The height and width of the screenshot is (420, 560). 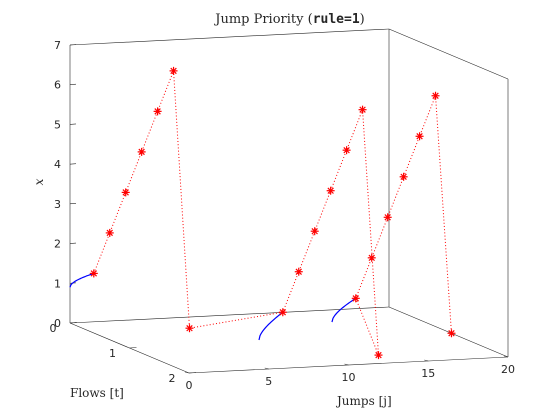 I want to click on x-tick-label: 5, so click(x=268, y=381).